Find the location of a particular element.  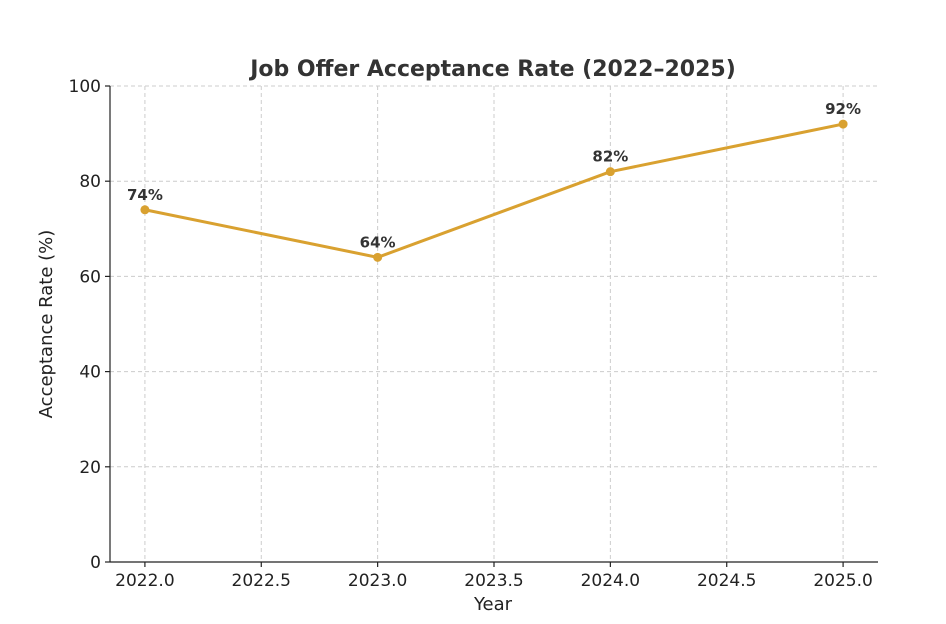

x-tick-label: 2022.5 is located at coordinates (261, 581).